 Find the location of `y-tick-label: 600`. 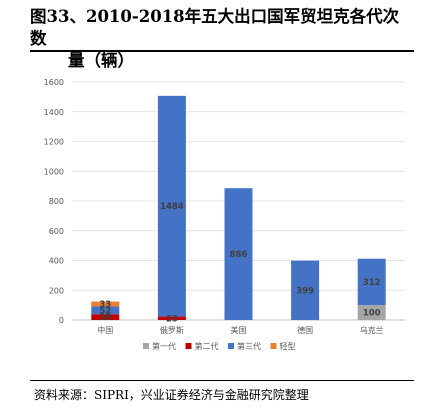

y-tick-label: 600 is located at coordinates (56, 231).